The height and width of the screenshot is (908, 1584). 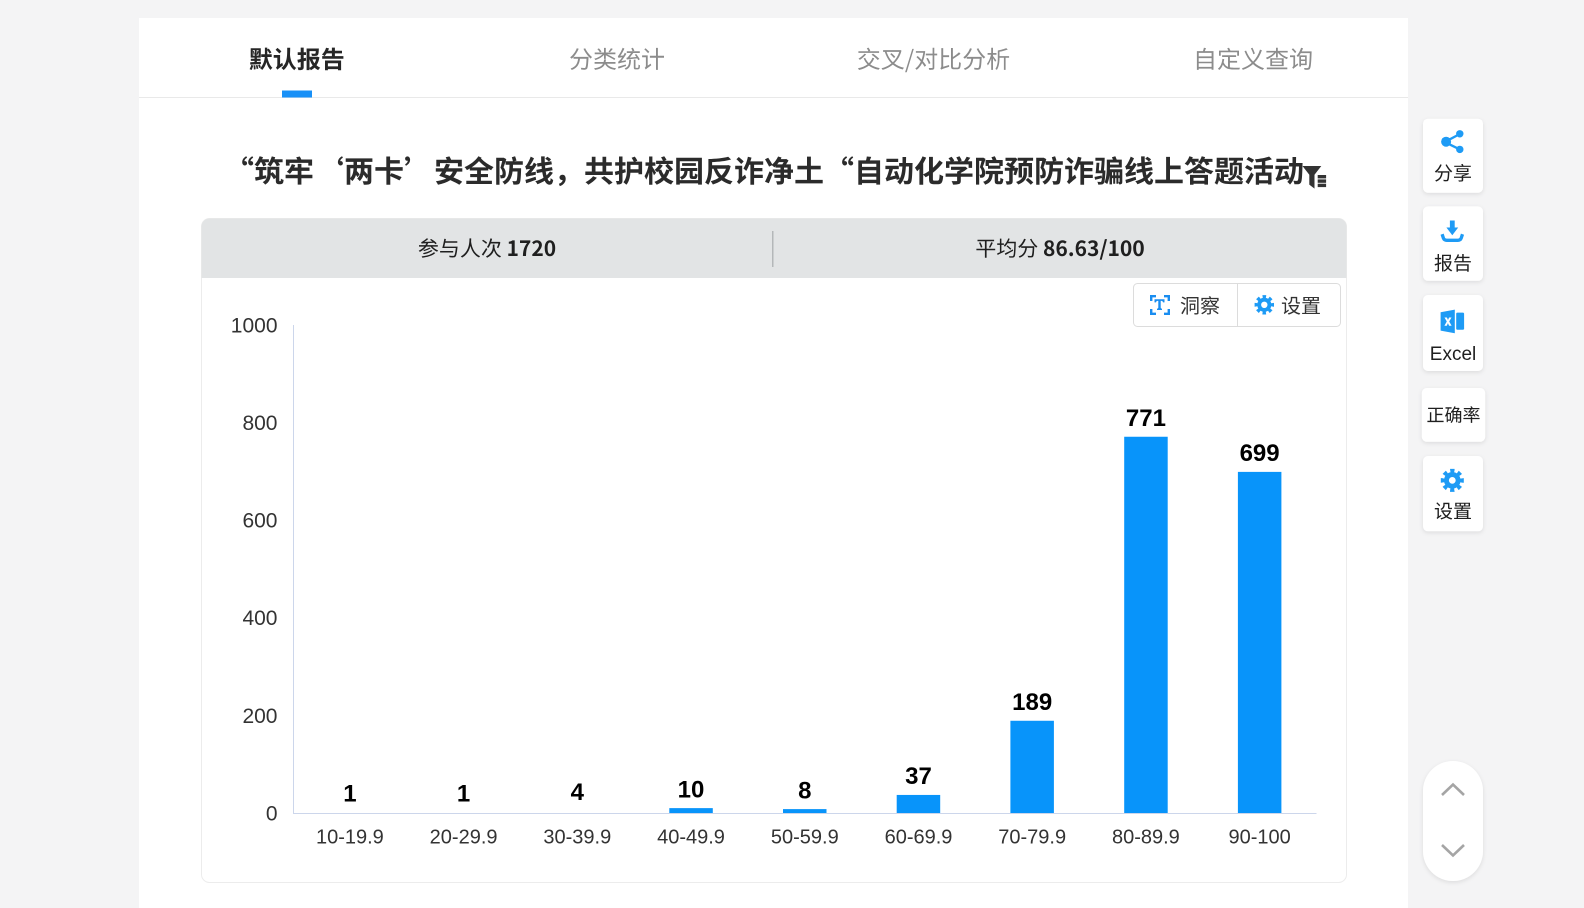 I want to click on svg-text: 10, so click(x=691, y=789).